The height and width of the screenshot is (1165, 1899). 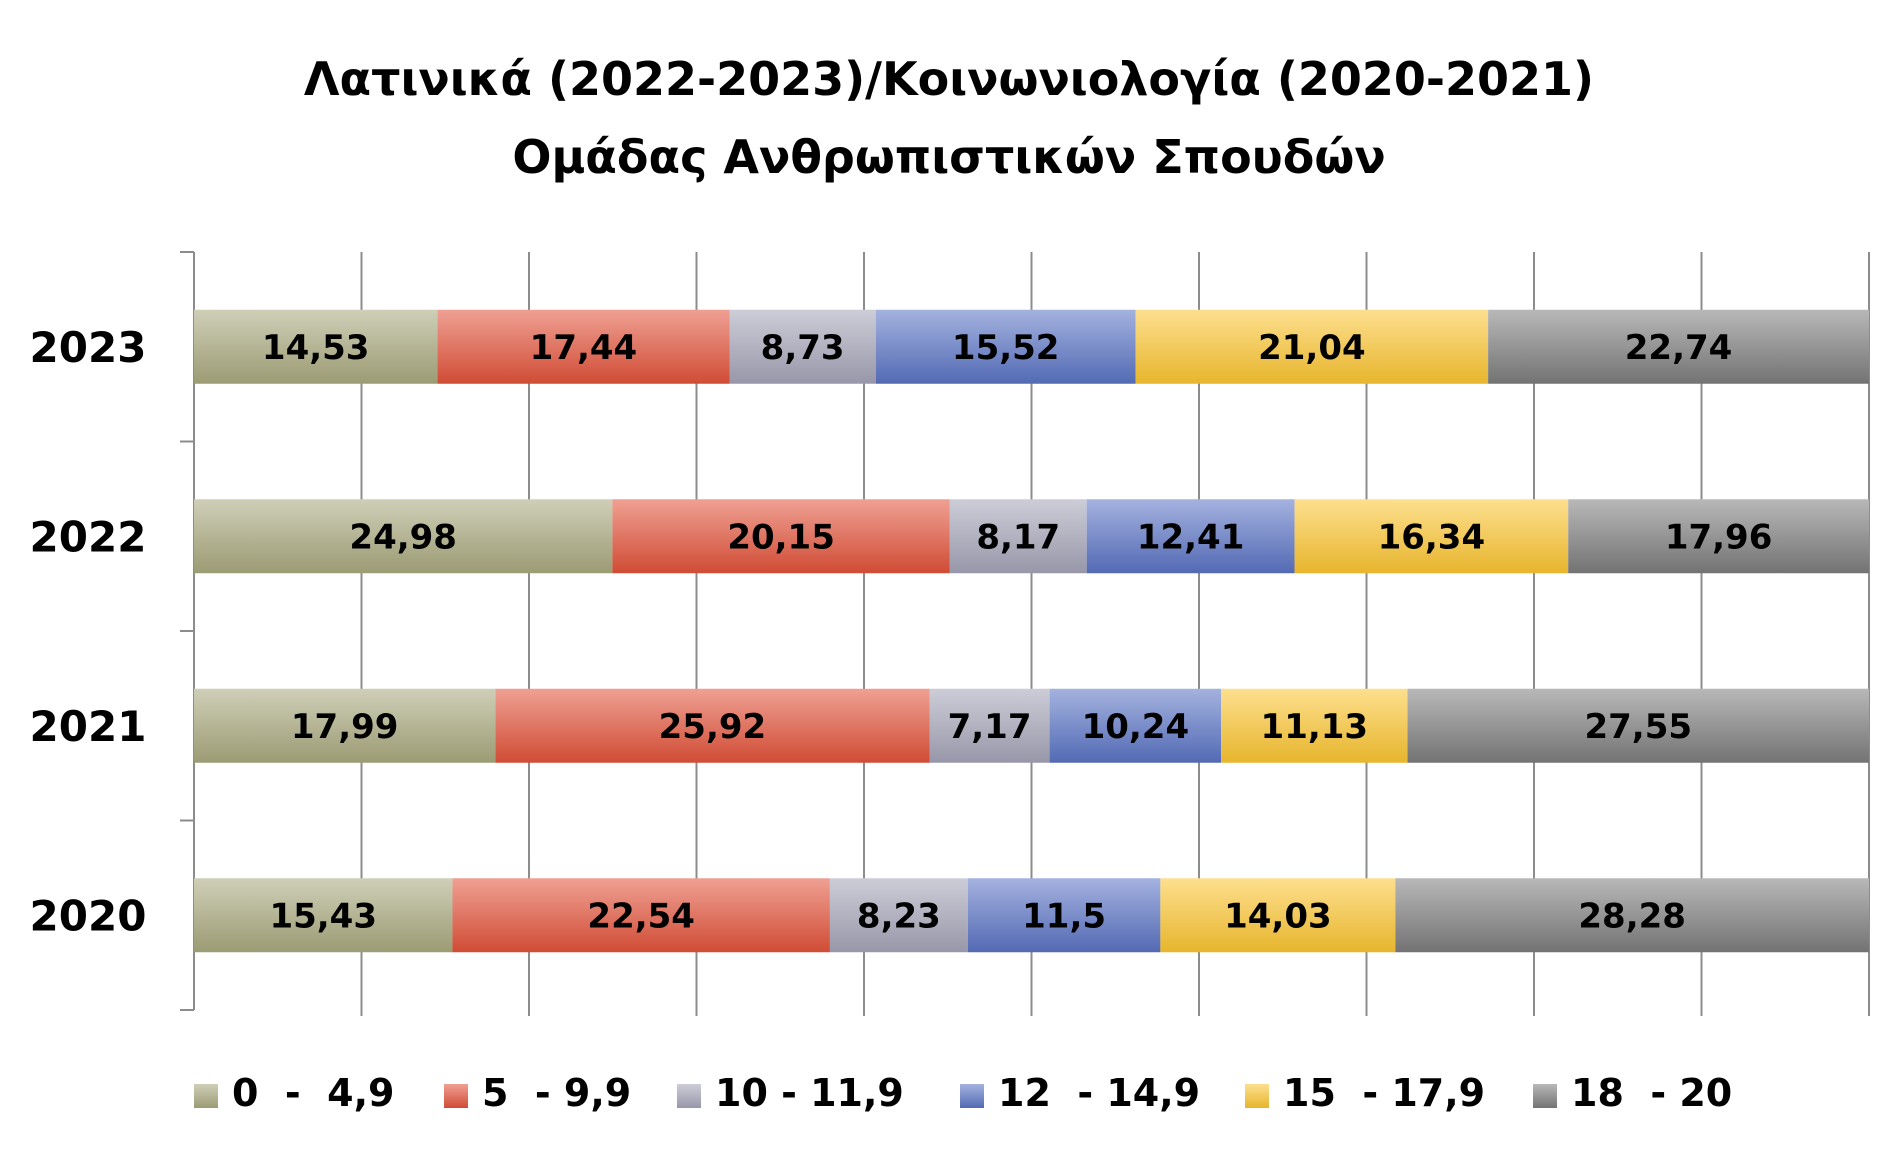 I want to click on data-label: 15,52, so click(x=1006, y=348).